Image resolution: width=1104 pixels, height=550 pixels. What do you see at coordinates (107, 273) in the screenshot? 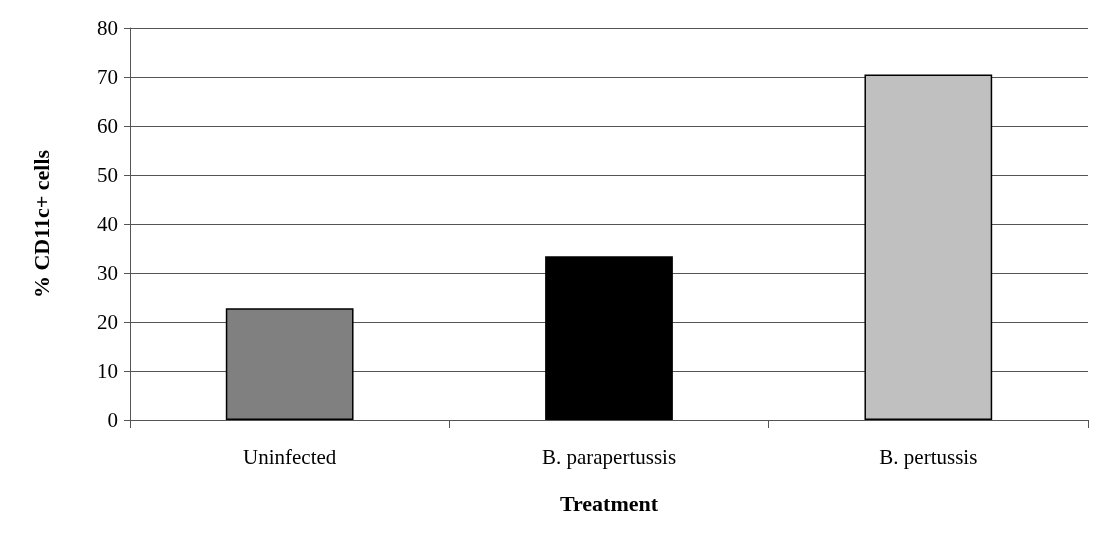
I see `y-tick-label: 30` at bounding box center [107, 273].